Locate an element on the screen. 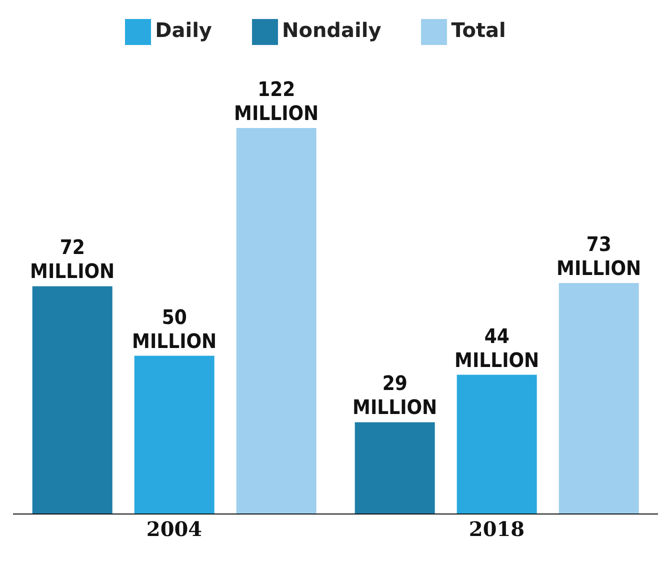 The width and height of the screenshot is (671, 561). data-label: 122 MILLION is located at coordinates (276, 101).